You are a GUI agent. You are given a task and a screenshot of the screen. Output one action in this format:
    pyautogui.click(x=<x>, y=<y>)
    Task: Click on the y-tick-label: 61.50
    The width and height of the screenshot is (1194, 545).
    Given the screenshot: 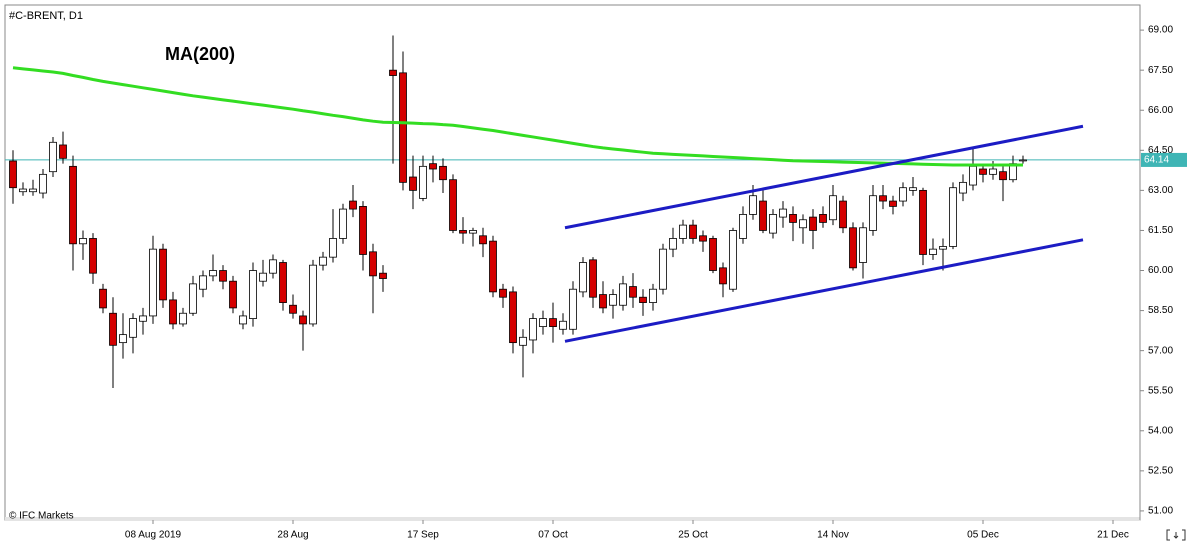 What is the action you would take?
    pyautogui.click(x=1160, y=230)
    